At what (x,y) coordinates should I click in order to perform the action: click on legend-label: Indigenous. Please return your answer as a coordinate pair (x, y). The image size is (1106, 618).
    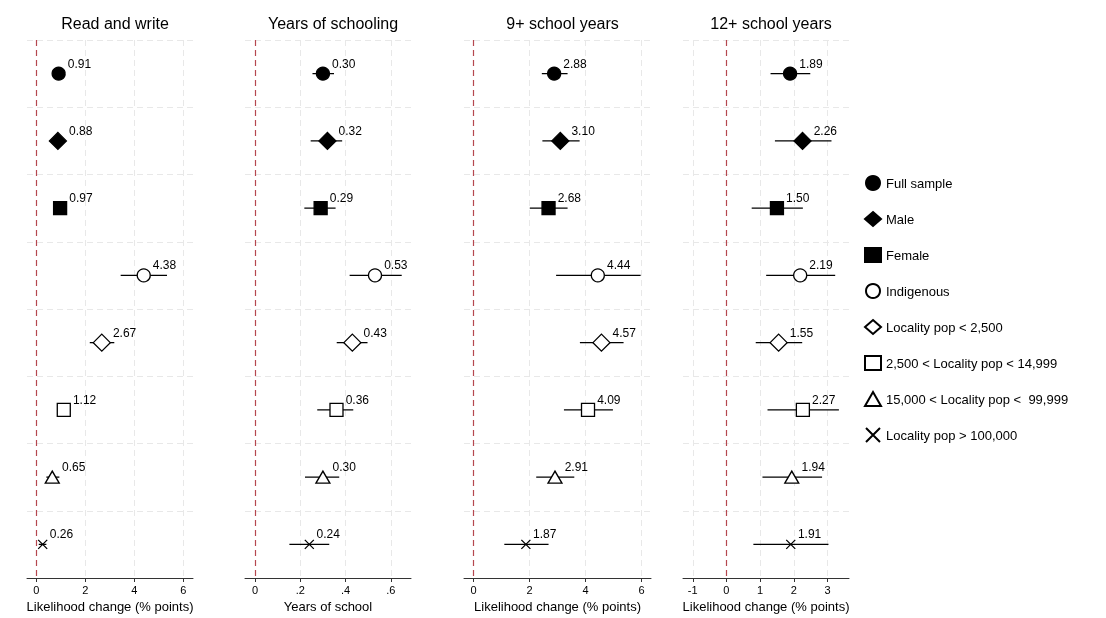
    Looking at the image, I should click on (918, 291).